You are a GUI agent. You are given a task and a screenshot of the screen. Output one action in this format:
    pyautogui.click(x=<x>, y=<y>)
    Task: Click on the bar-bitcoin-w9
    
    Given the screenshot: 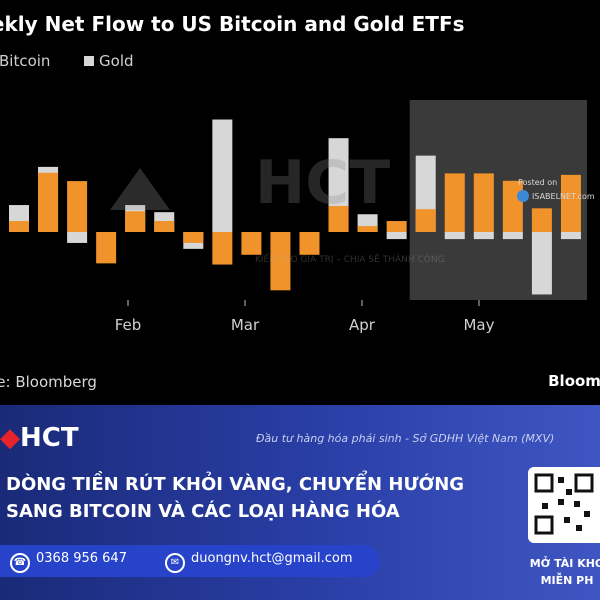 What is the action you would take?
    pyautogui.click(x=251, y=243)
    